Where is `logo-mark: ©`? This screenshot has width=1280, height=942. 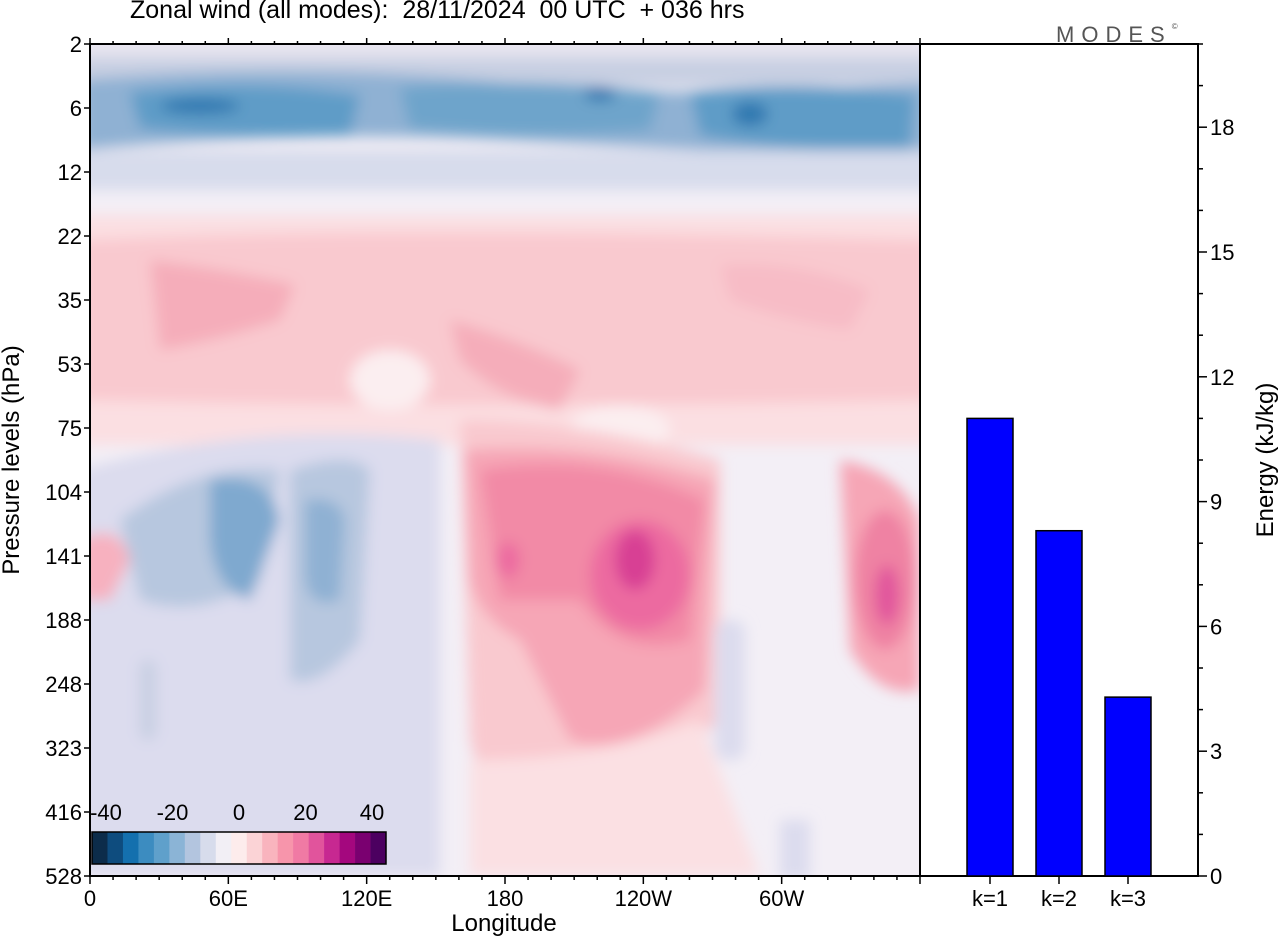 logo-mark: © is located at coordinates (1174, 26).